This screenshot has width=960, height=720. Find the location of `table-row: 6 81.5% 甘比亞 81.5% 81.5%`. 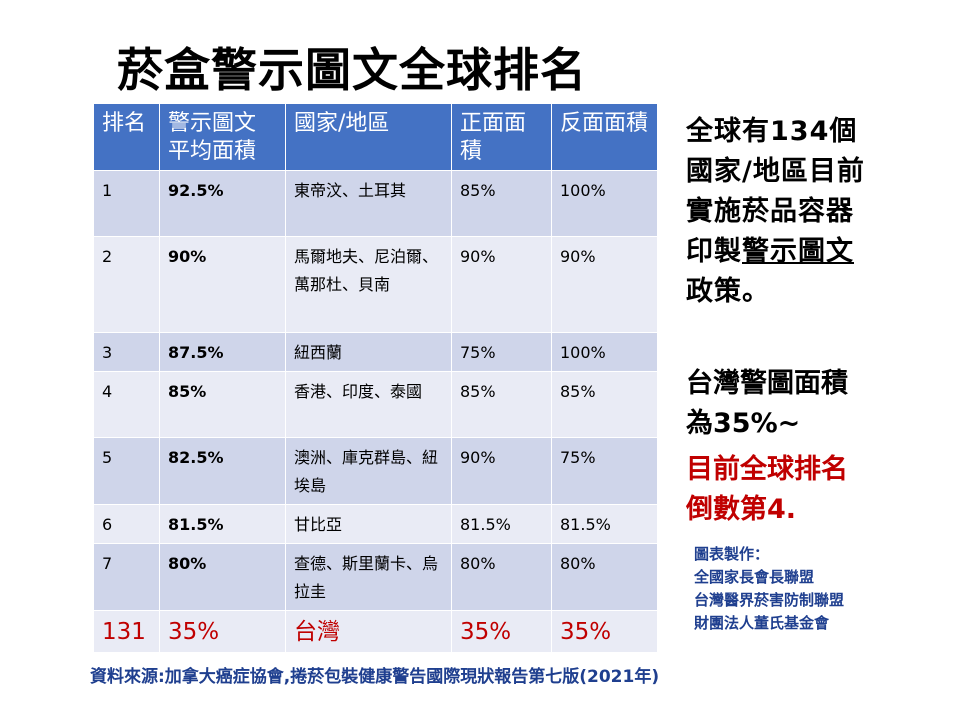

table-row: 6 81.5% 甘比亞 81.5% 81.5% is located at coordinates (375, 524).